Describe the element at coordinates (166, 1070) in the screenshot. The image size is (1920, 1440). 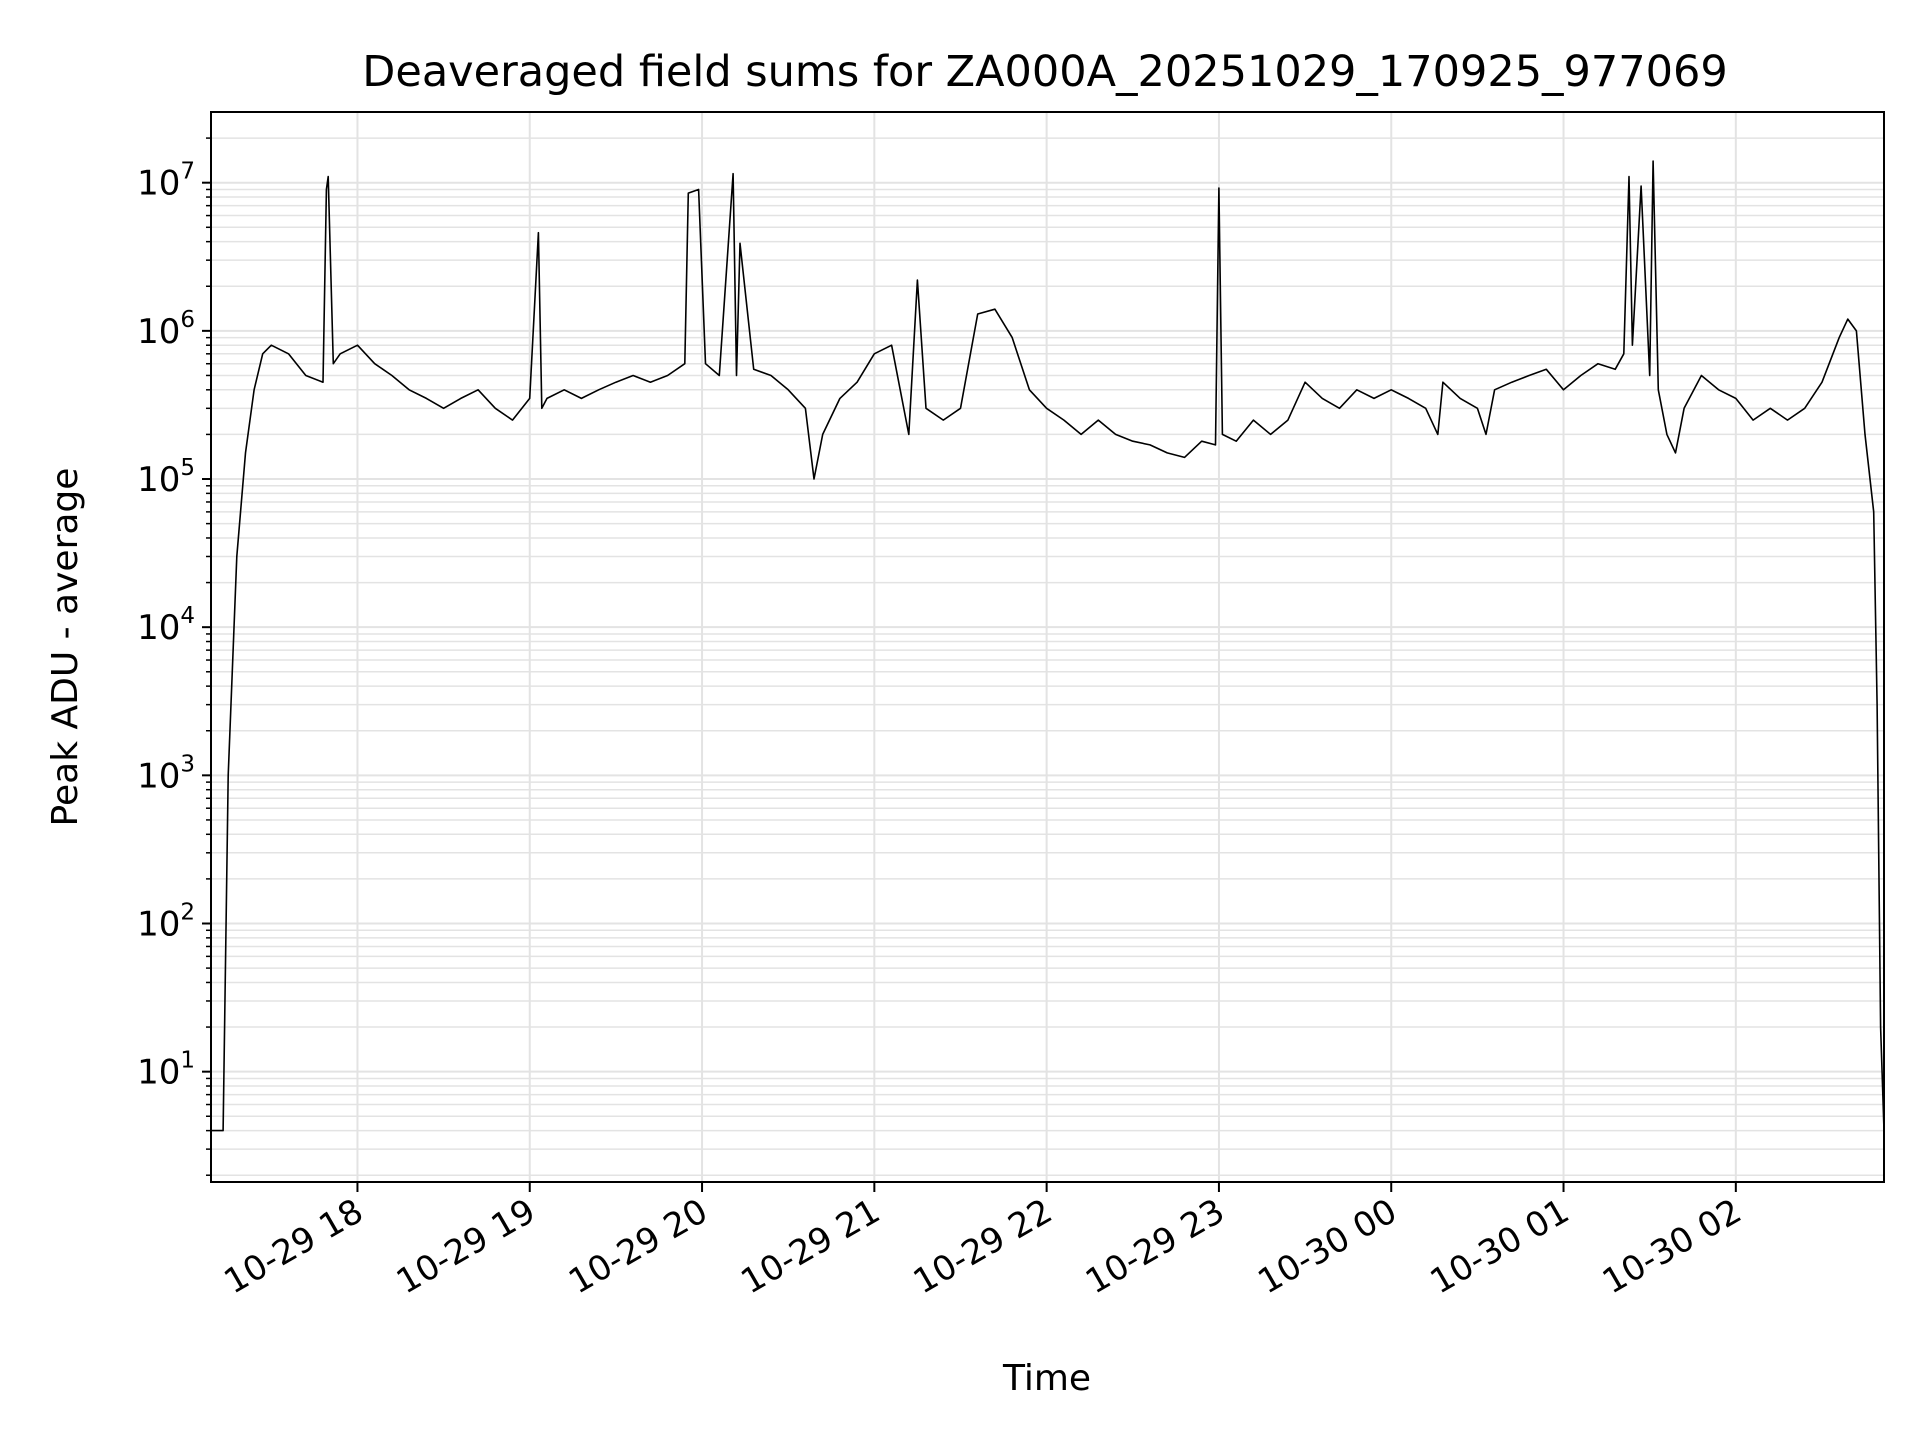
I see `y-tick-label: 10¹` at that location.